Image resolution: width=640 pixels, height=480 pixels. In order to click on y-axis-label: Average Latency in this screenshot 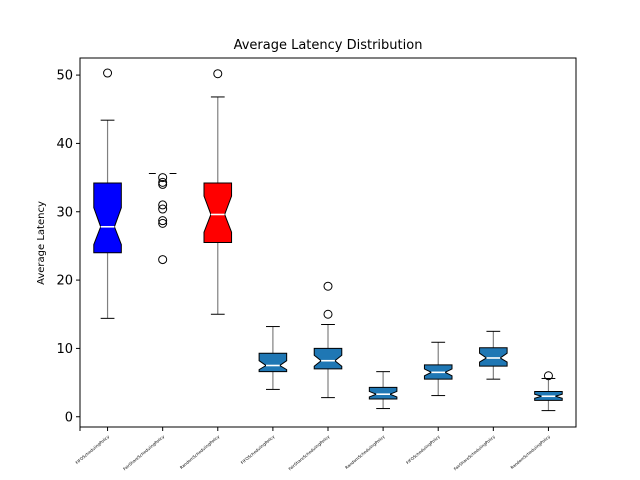, I will do `click(41, 243)`.